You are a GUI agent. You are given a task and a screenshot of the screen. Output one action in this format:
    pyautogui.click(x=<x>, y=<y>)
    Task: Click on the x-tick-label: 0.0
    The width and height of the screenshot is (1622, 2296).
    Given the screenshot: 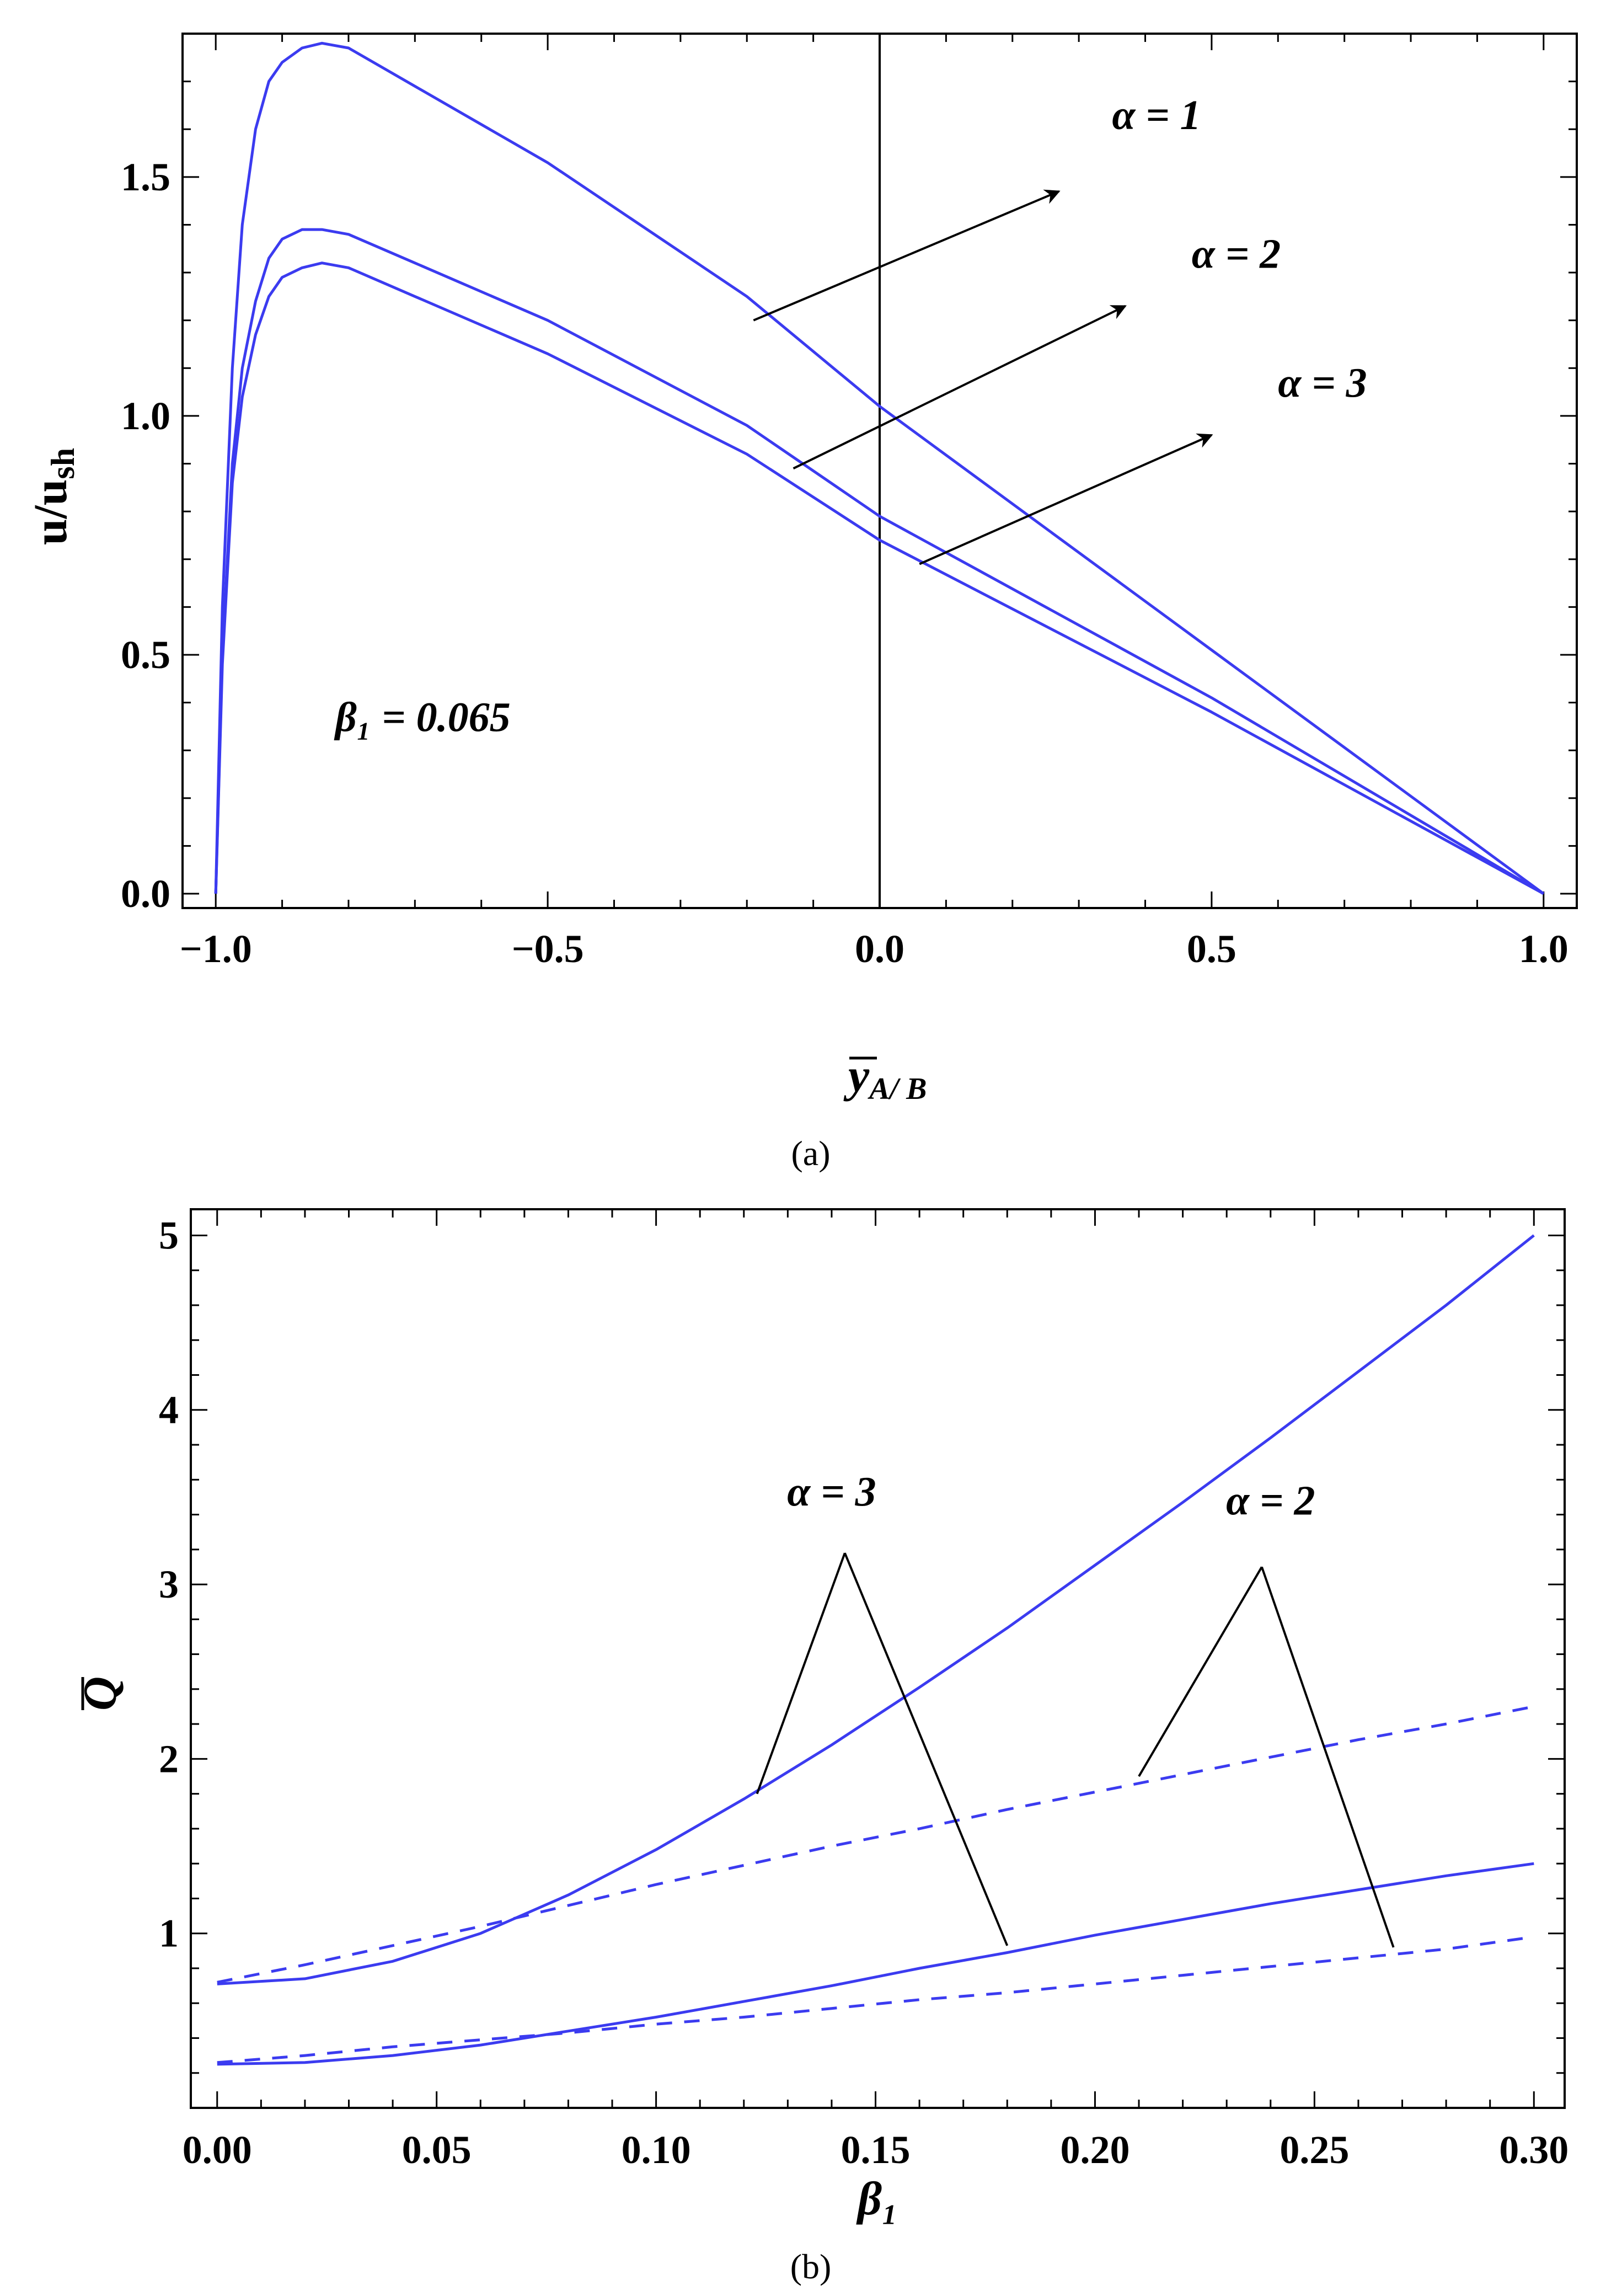 What is the action you would take?
    pyautogui.click(x=879, y=949)
    